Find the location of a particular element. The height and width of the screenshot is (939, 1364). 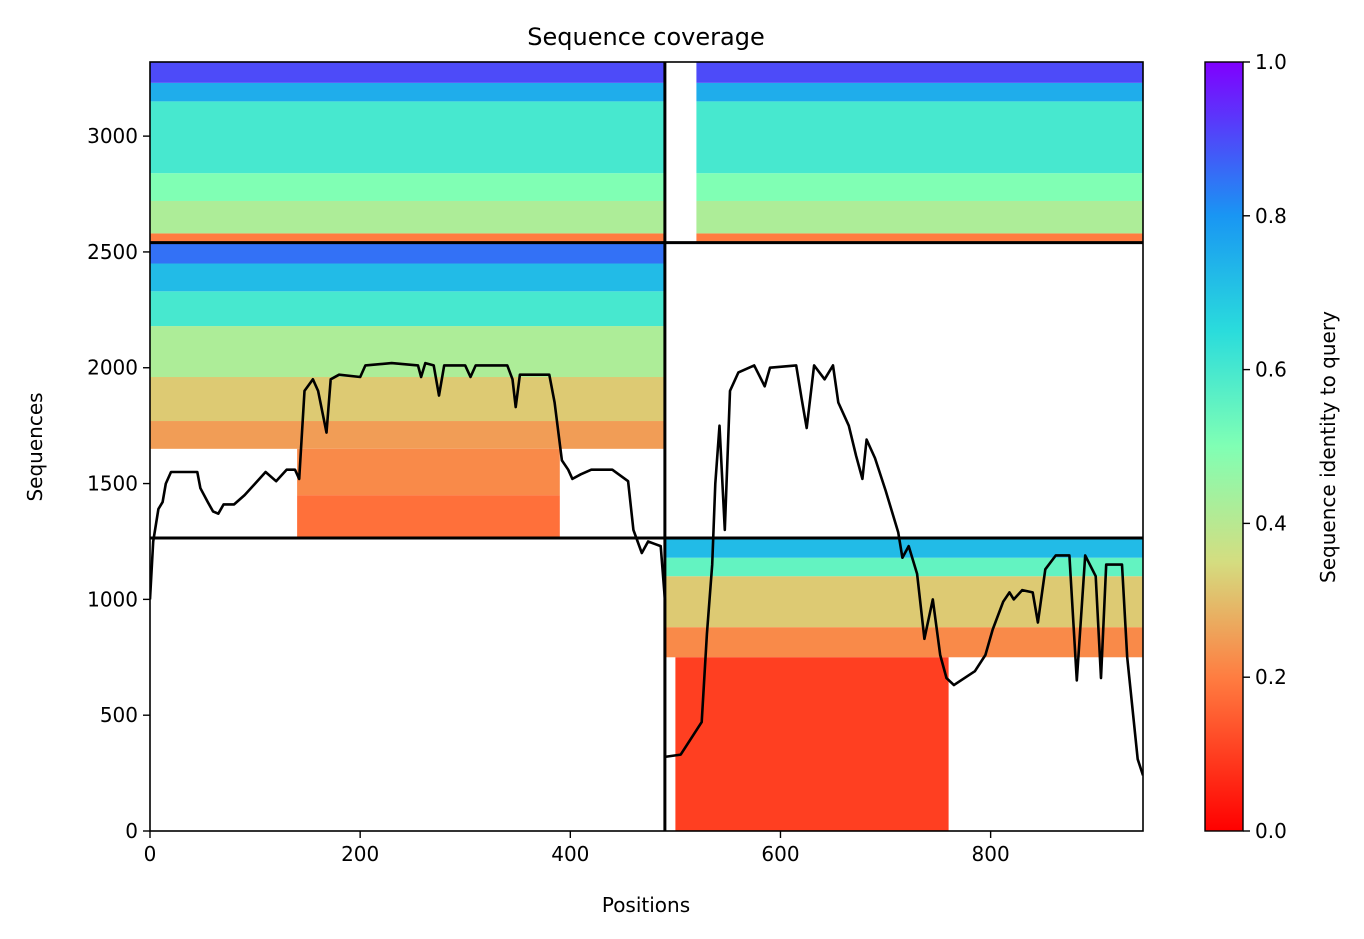

y-tick-label: 0 is located at coordinates (131, 831).